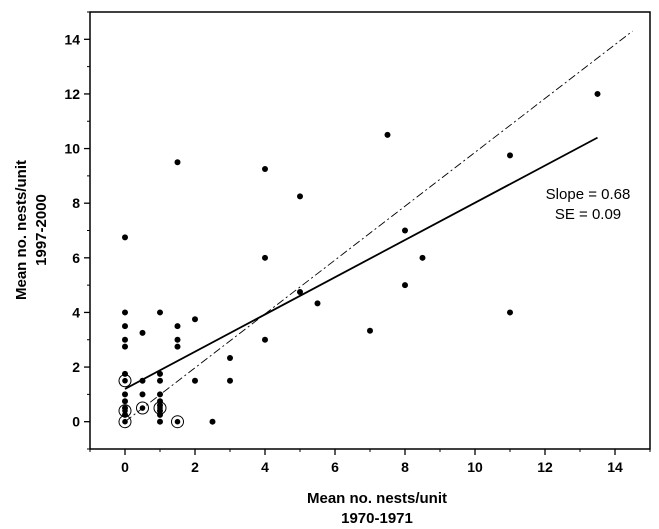  What do you see at coordinates (475, 467) in the screenshot?
I see `x-tick-label: 10` at bounding box center [475, 467].